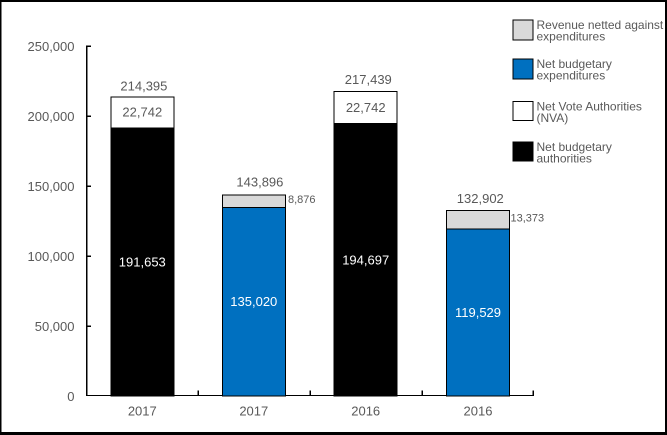 Image resolution: width=667 pixels, height=435 pixels. I want to click on svg-text: 50,000, so click(55, 326).